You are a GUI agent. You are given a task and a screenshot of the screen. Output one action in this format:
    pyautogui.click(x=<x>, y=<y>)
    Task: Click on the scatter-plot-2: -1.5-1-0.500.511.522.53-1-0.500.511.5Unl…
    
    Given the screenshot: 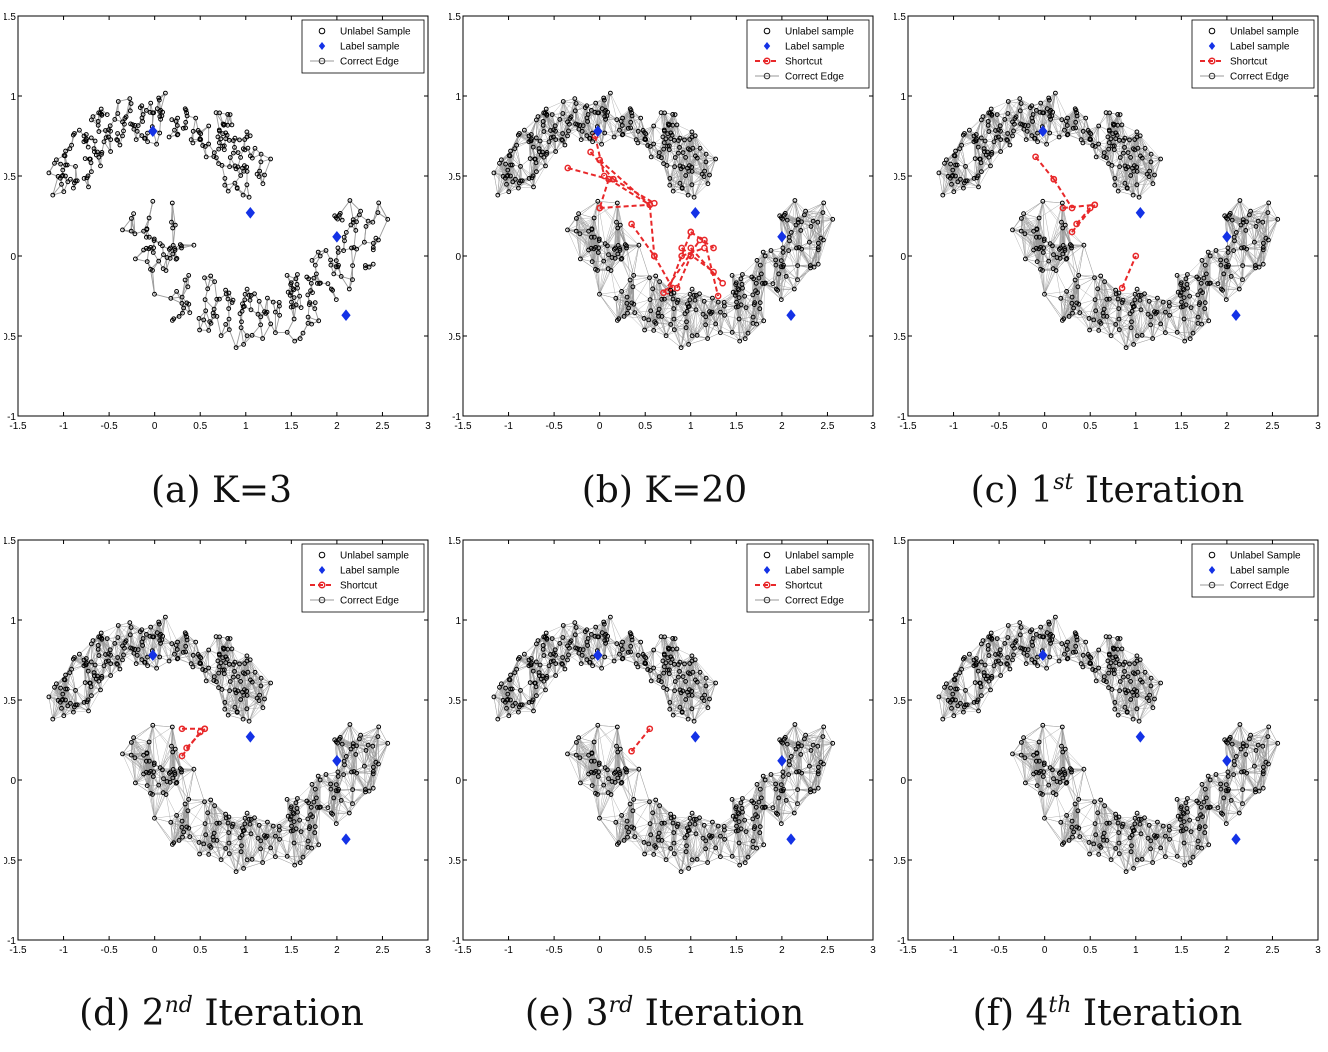 What is the action you would take?
    pyautogui.click(x=662, y=222)
    